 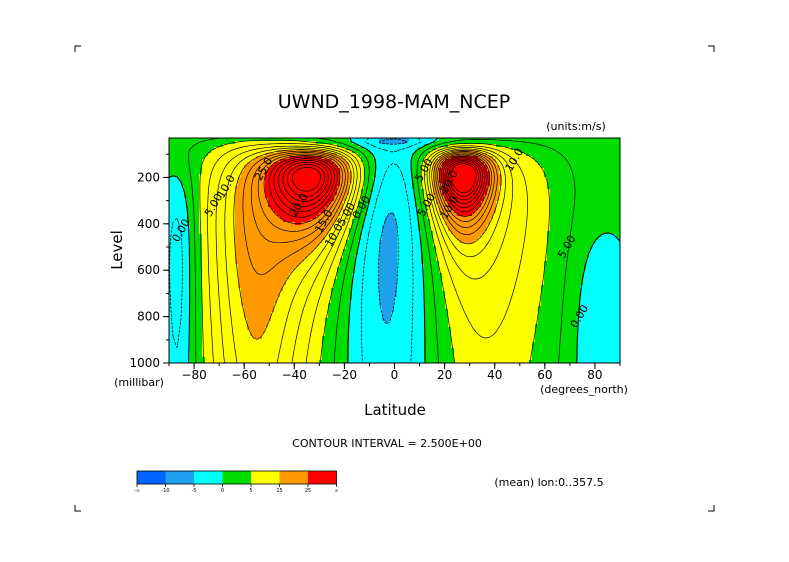 What do you see at coordinates (584, 389) in the screenshot?
I see `x-units-label: (degrees_north)` at bounding box center [584, 389].